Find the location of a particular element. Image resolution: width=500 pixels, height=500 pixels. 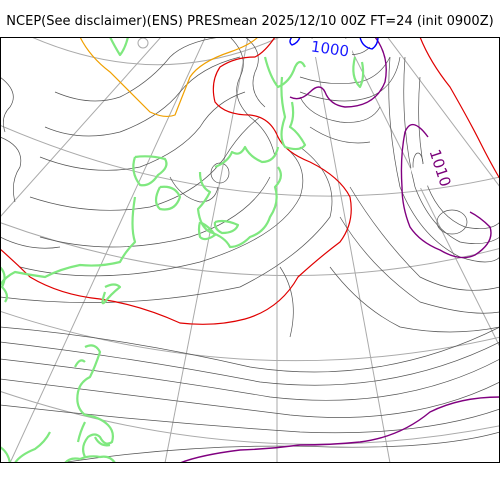

contour-label-1000: 1000 is located at coordinates (330, 48).